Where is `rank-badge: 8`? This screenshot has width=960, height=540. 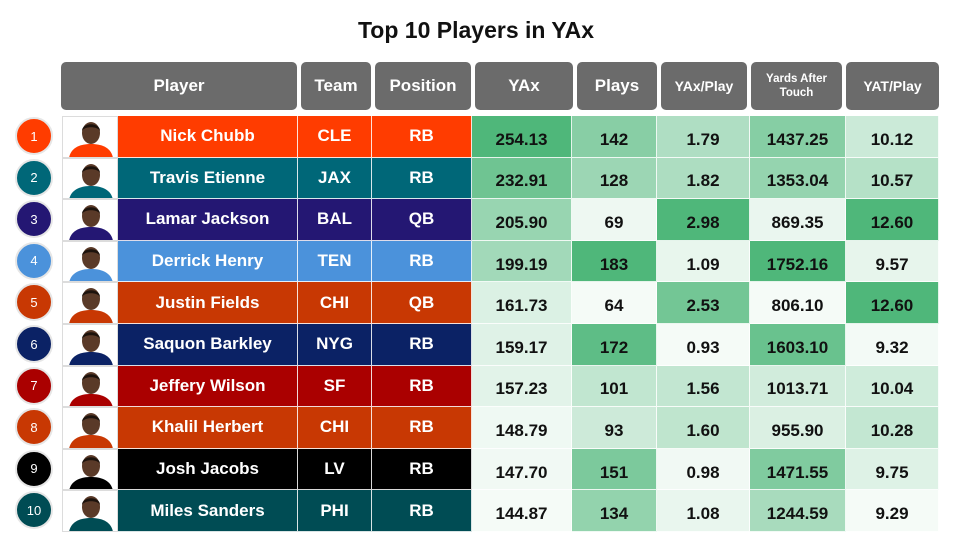
rank-badge: 8 is located at coordinates (34, 427).